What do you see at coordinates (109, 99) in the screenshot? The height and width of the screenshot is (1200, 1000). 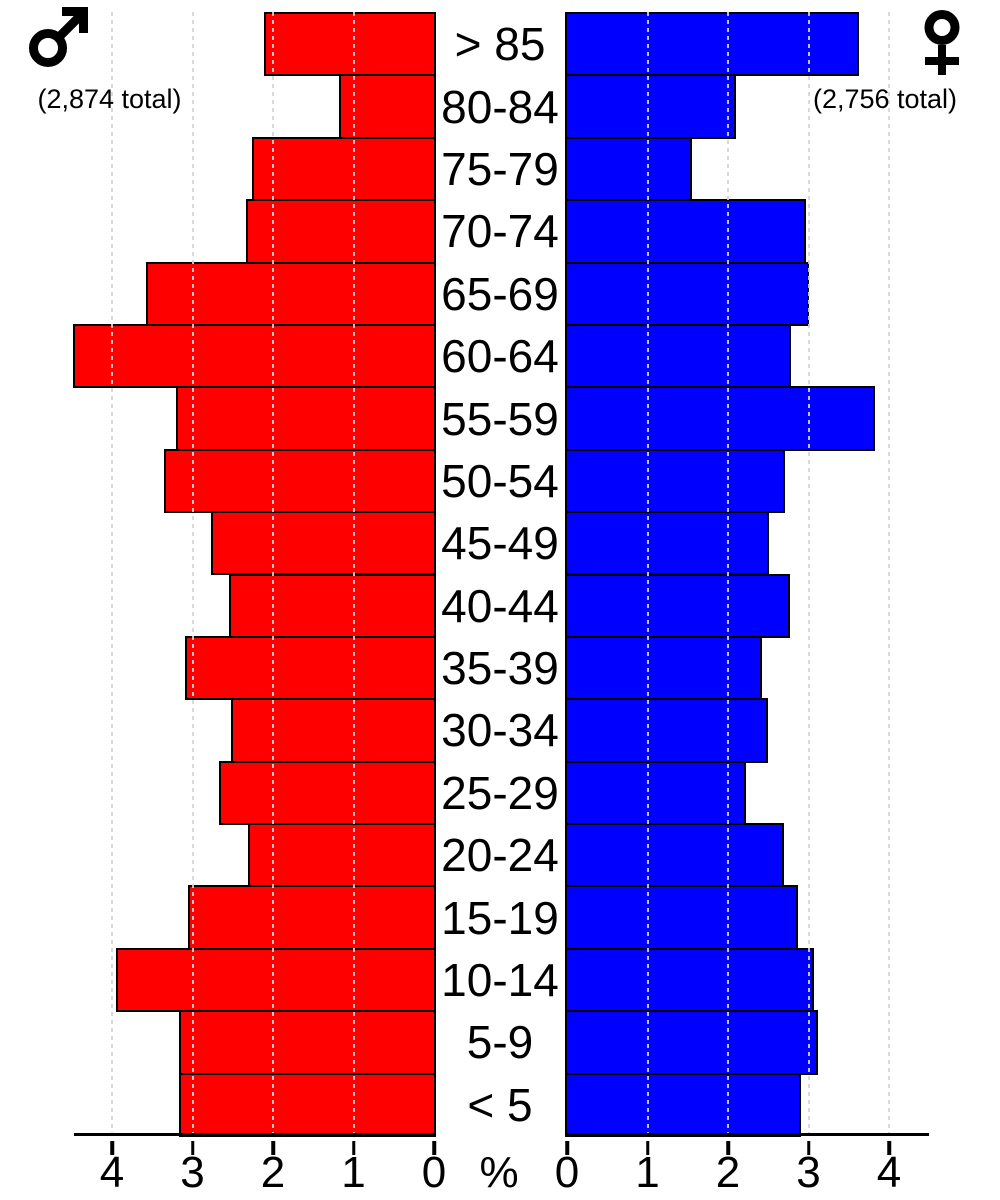 I see `male-total-label: (2,874 total)` at bounding box center [109, 99].